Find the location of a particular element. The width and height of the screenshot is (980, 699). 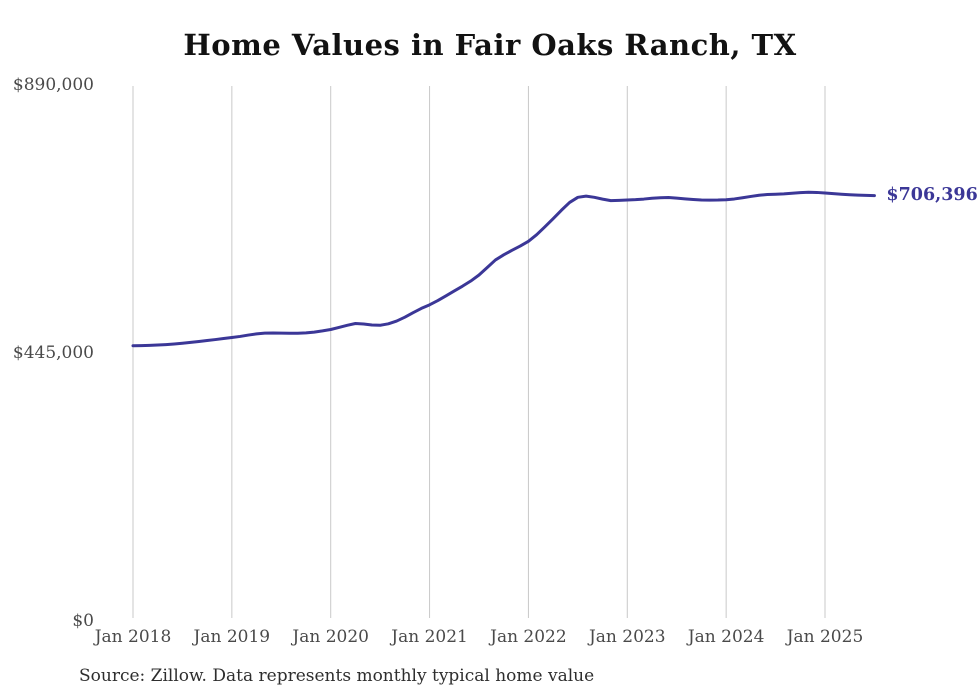

x-tick-label: Jan 2019 is located at coordinates (232, 637).